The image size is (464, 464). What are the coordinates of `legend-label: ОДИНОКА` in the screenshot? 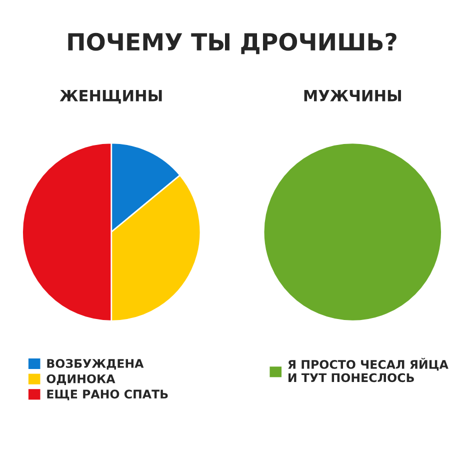 It's located at (81, 379).